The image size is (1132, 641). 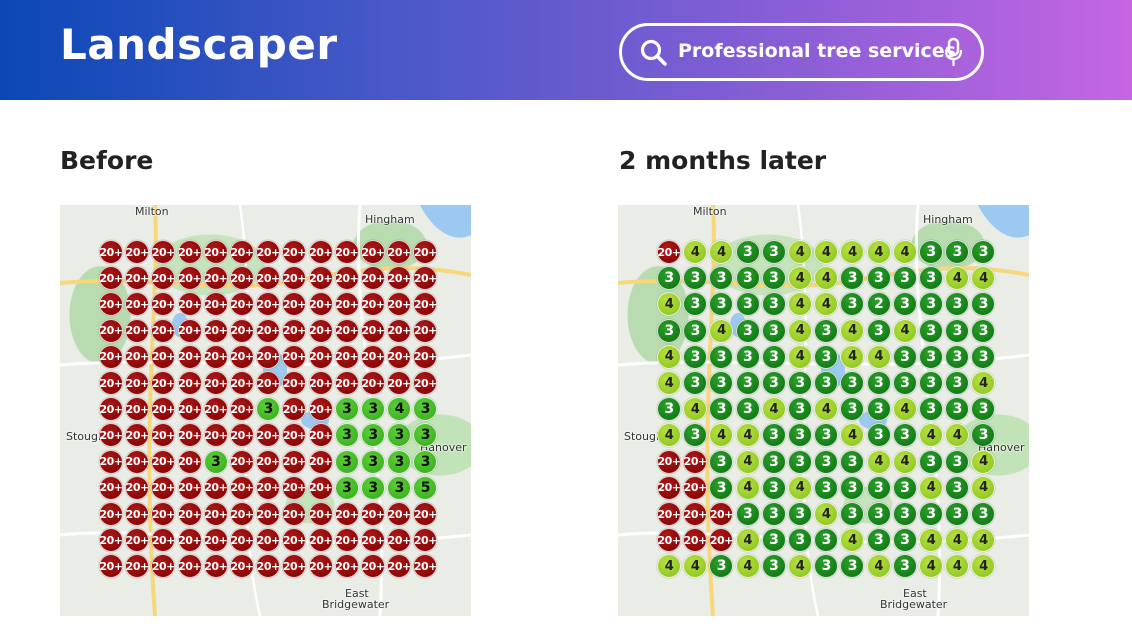 I want to click on map-label: Milton, so click(x=710, y=211).